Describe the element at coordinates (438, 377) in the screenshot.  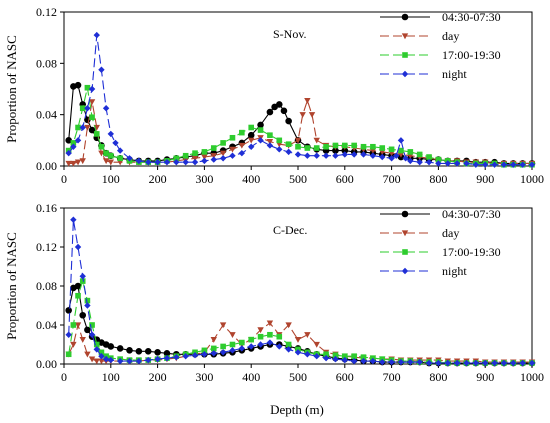
I see `x-tick-label: 800` at that location.